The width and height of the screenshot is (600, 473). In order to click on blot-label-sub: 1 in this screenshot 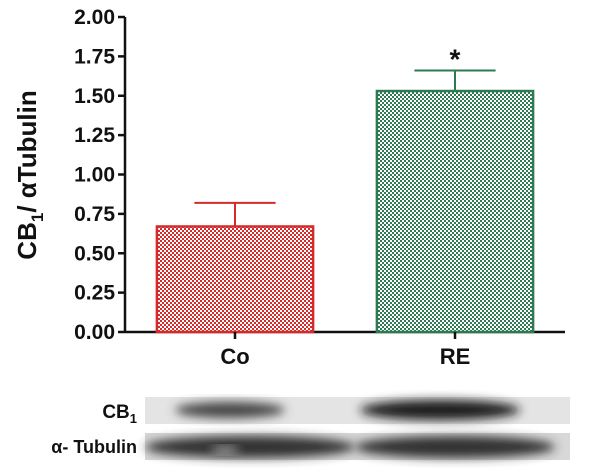, I will do `click(133, 418)`.